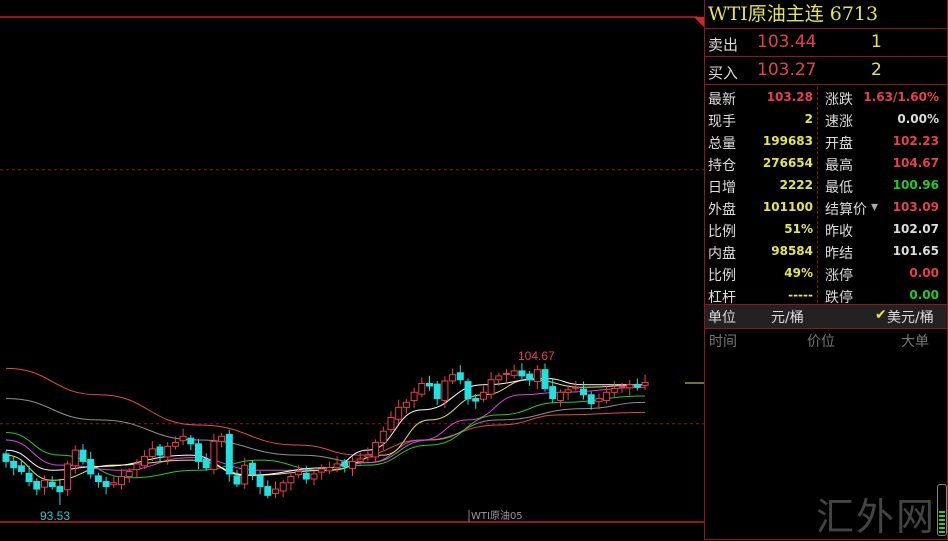 This screenshot has height=541, width=948. I want to click on unit-option-yuan: 元/桶, so click(787, 318).